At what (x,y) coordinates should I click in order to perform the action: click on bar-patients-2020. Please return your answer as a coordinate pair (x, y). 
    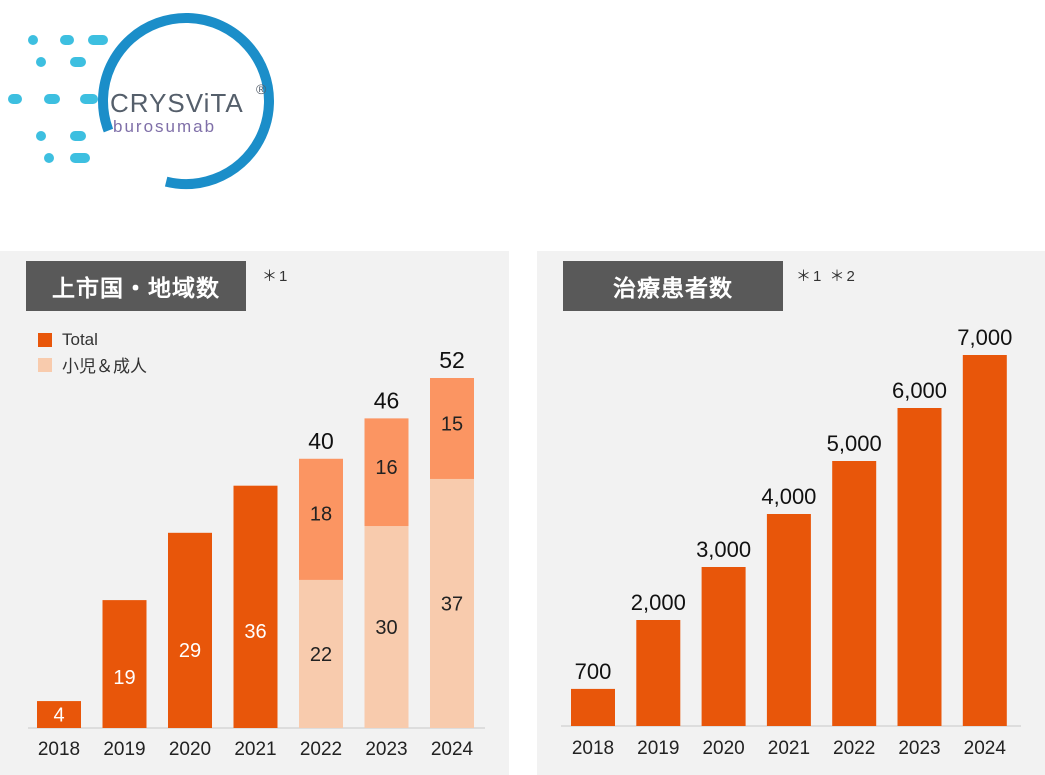
    Looking at the image, I should click on (723, 646).